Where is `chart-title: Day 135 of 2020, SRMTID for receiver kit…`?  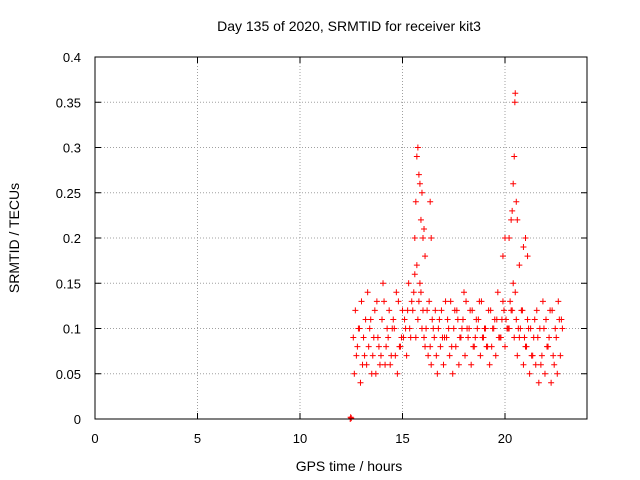 chart-title: Day 135 of 2020, SRMTID for receiver kit… is located at coordinates (349, 26).